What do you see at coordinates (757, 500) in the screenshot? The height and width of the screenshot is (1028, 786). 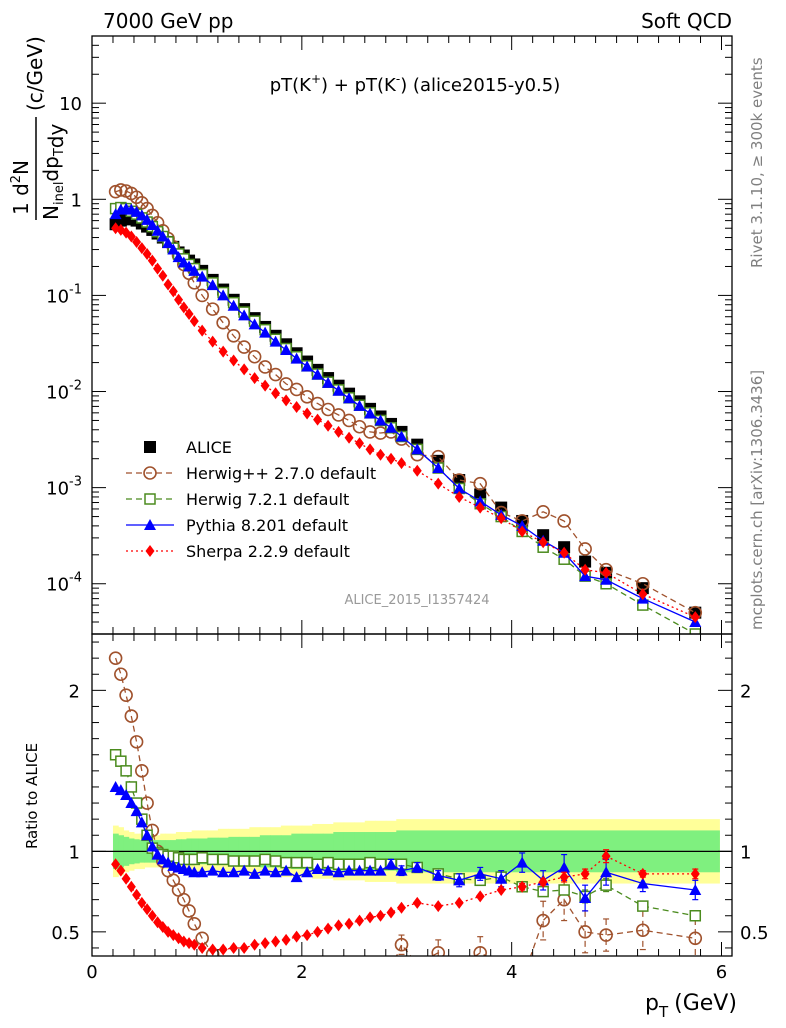 I see `mcplots-reference-label: mcplots.cern.ch [arXiv:1306.3436]` at bounding box center [757, 500].